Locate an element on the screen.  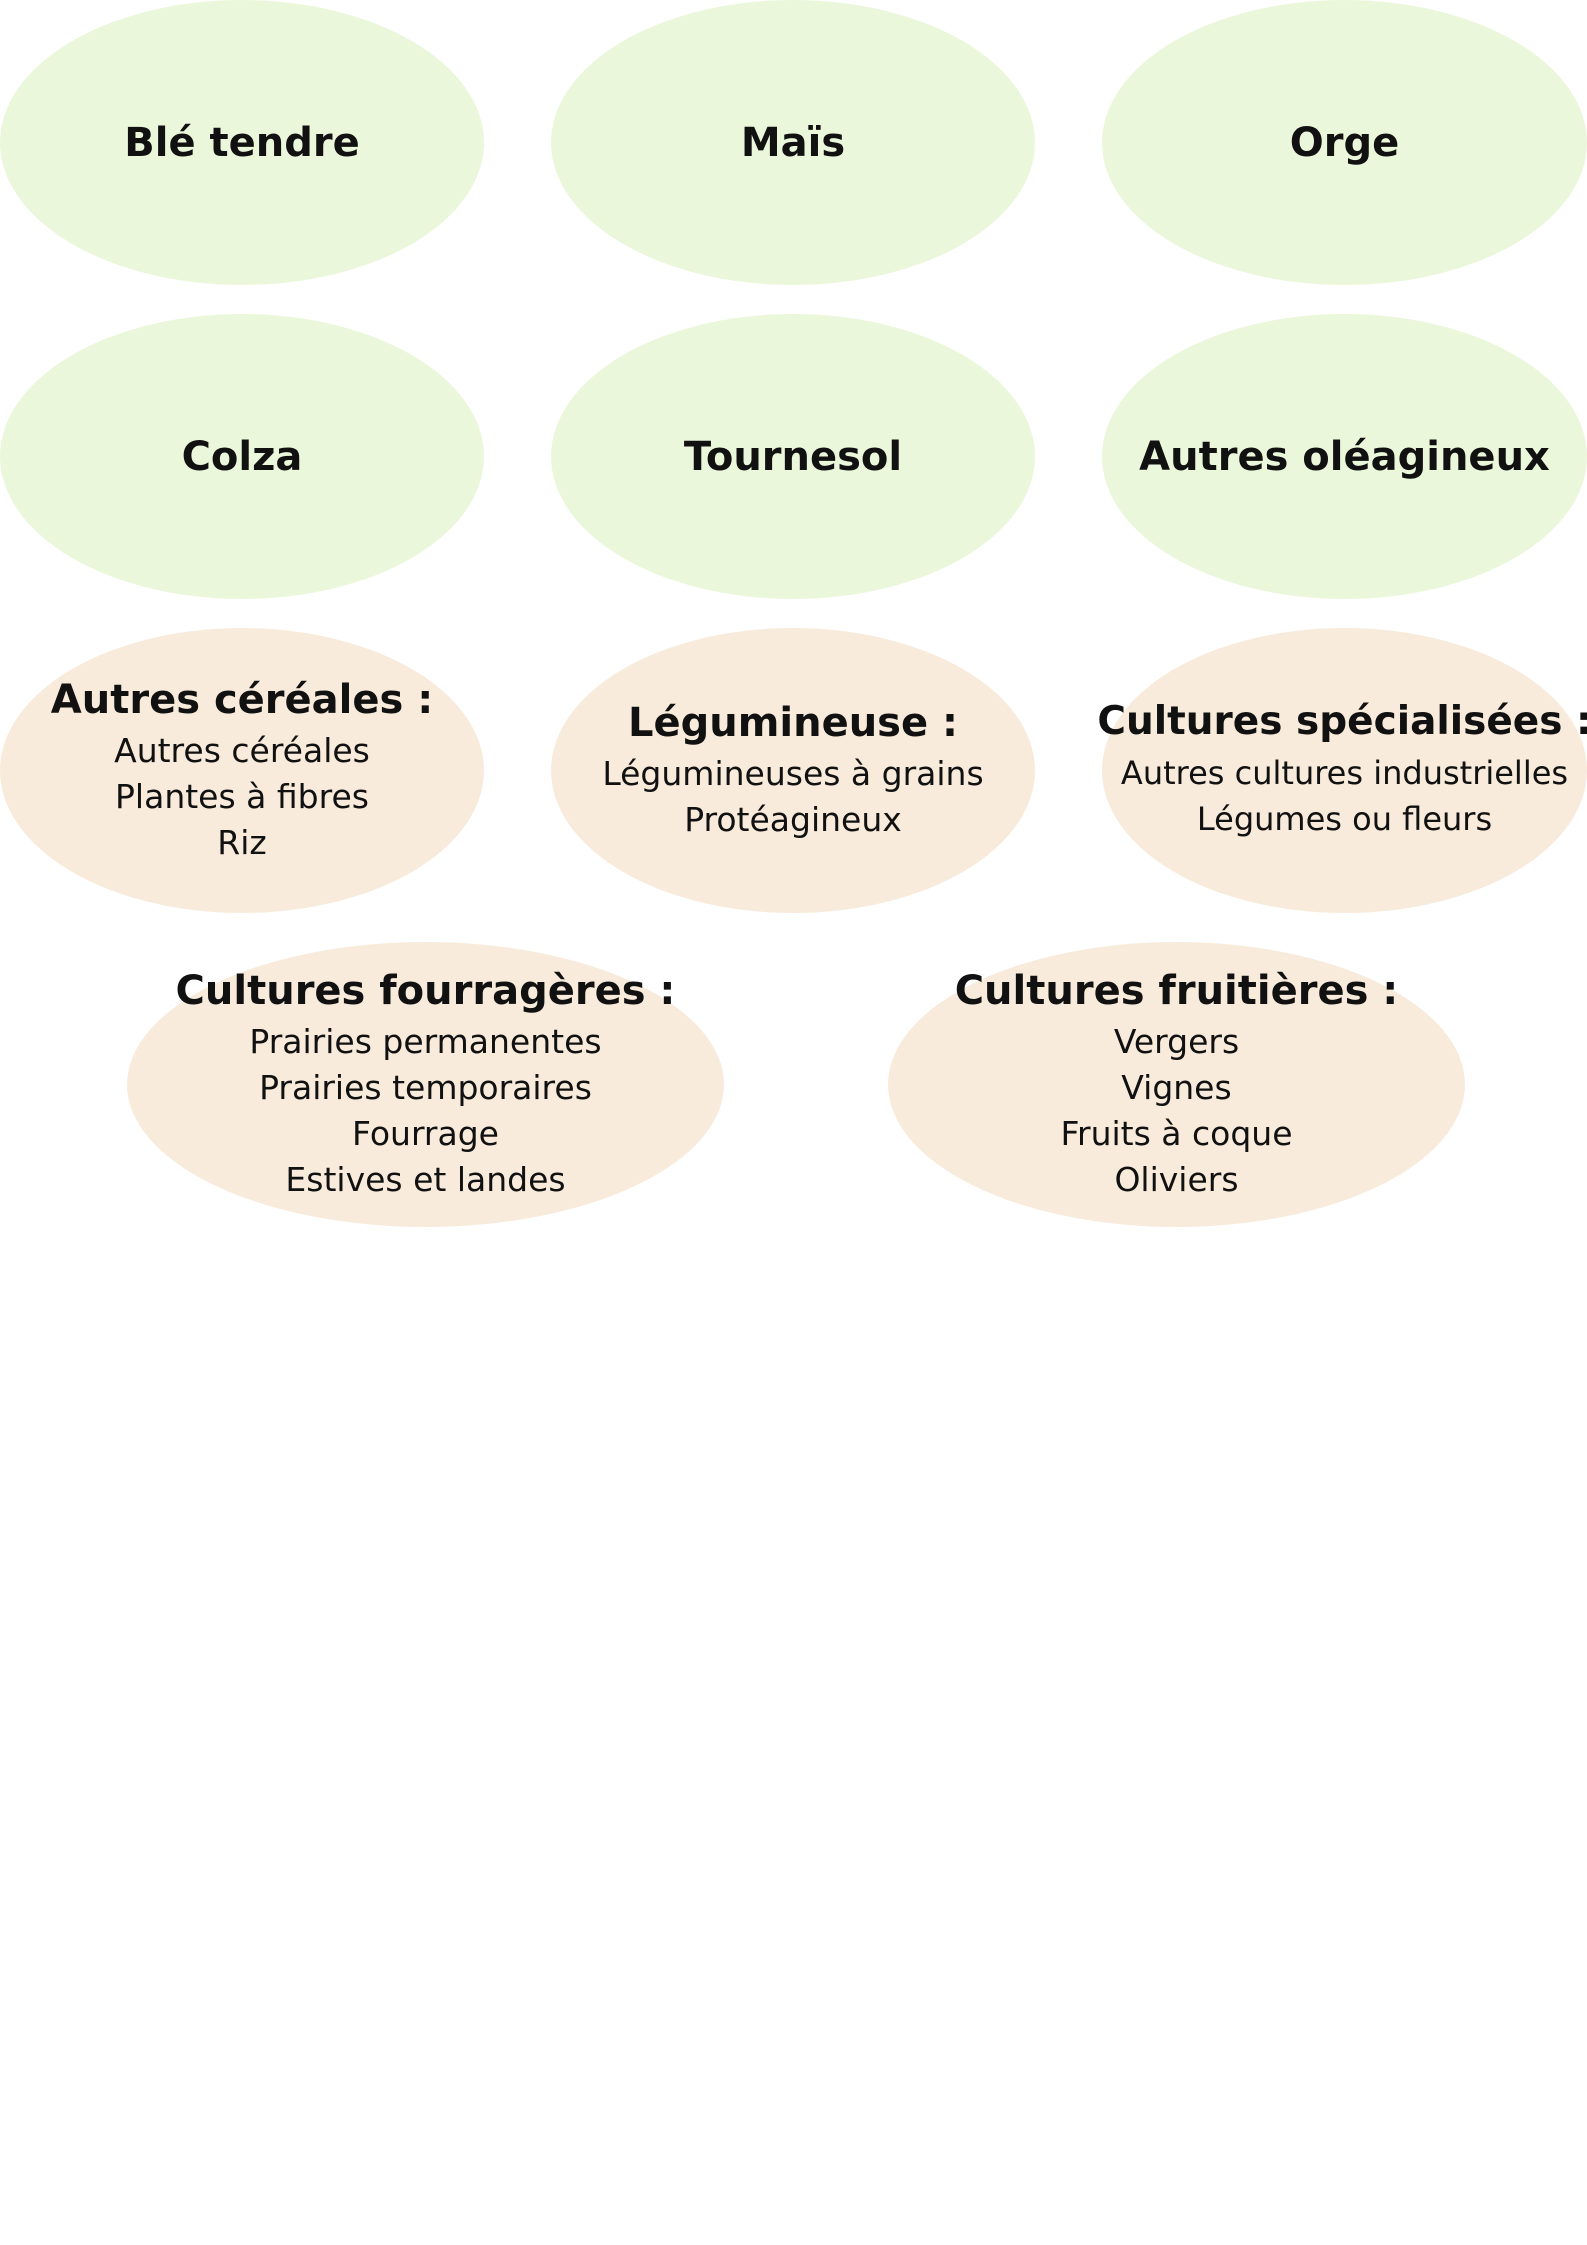
crop-node-label: Colza is located at coordinates (242, 456).